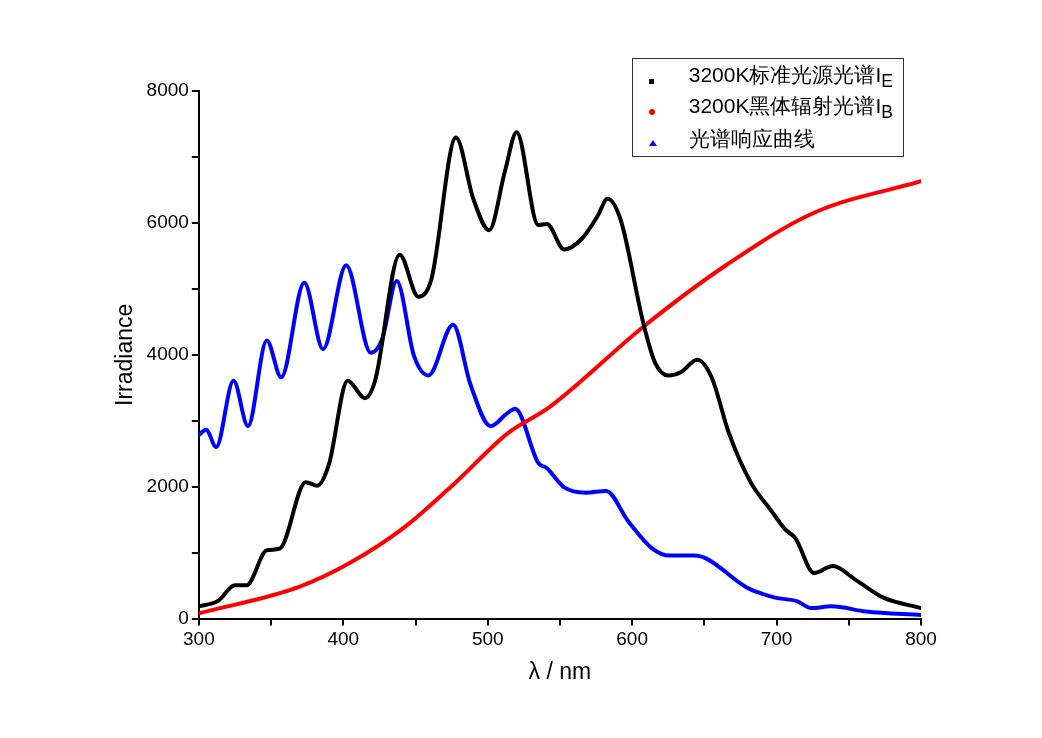 The height and width of the screenshot is (738, 1042). Describe the element at coordinates (921, 639) in the screenshot. I see `x-tick-label: 800` at that location.